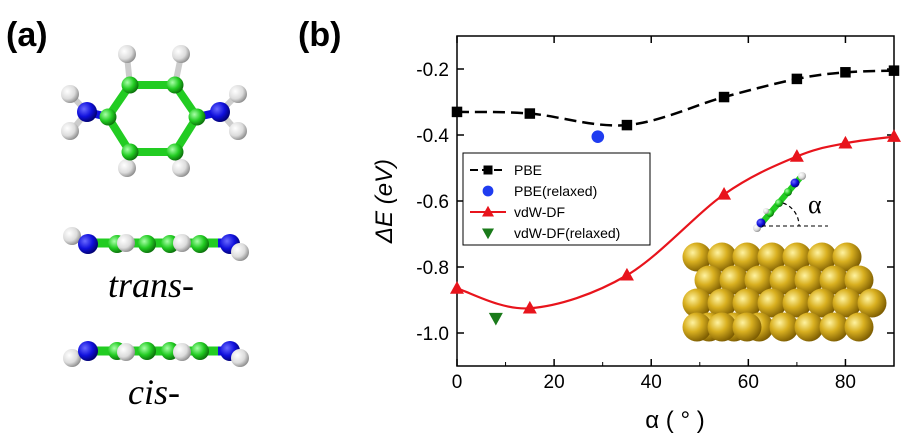 This screenshot has height=443, width=905. I want to click on x-axis-title: α ( ° ), so click(674, 420).